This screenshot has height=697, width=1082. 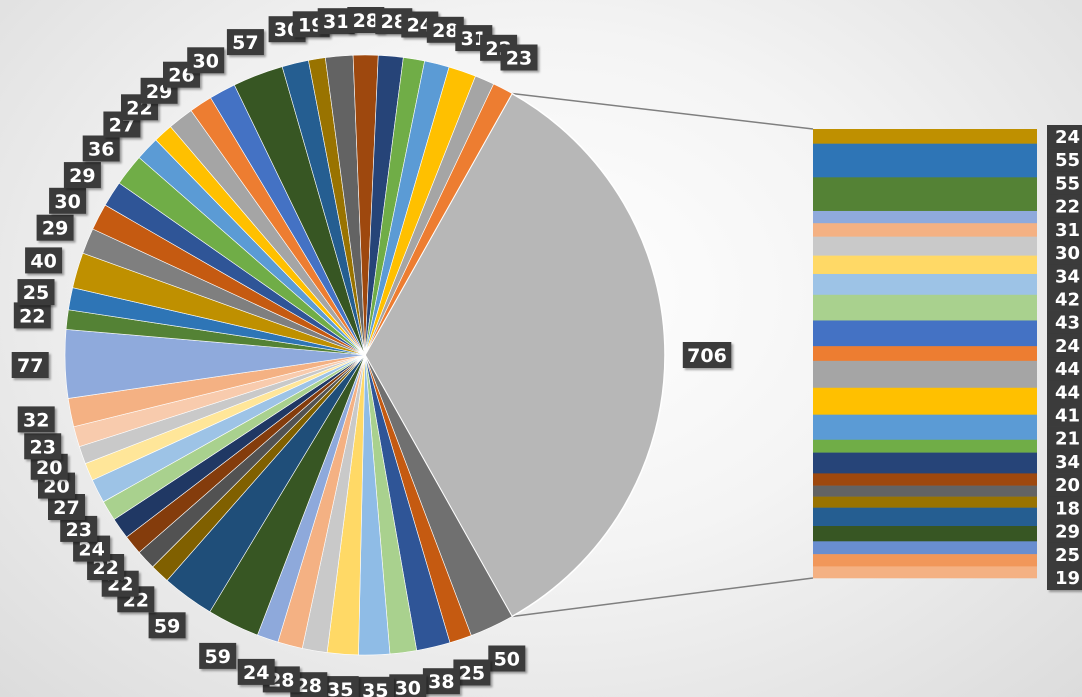 What do you see at coordinates (472, 672) in the screenshot?
I see `pie-data-label: 25` at bounding box center [472, 672].